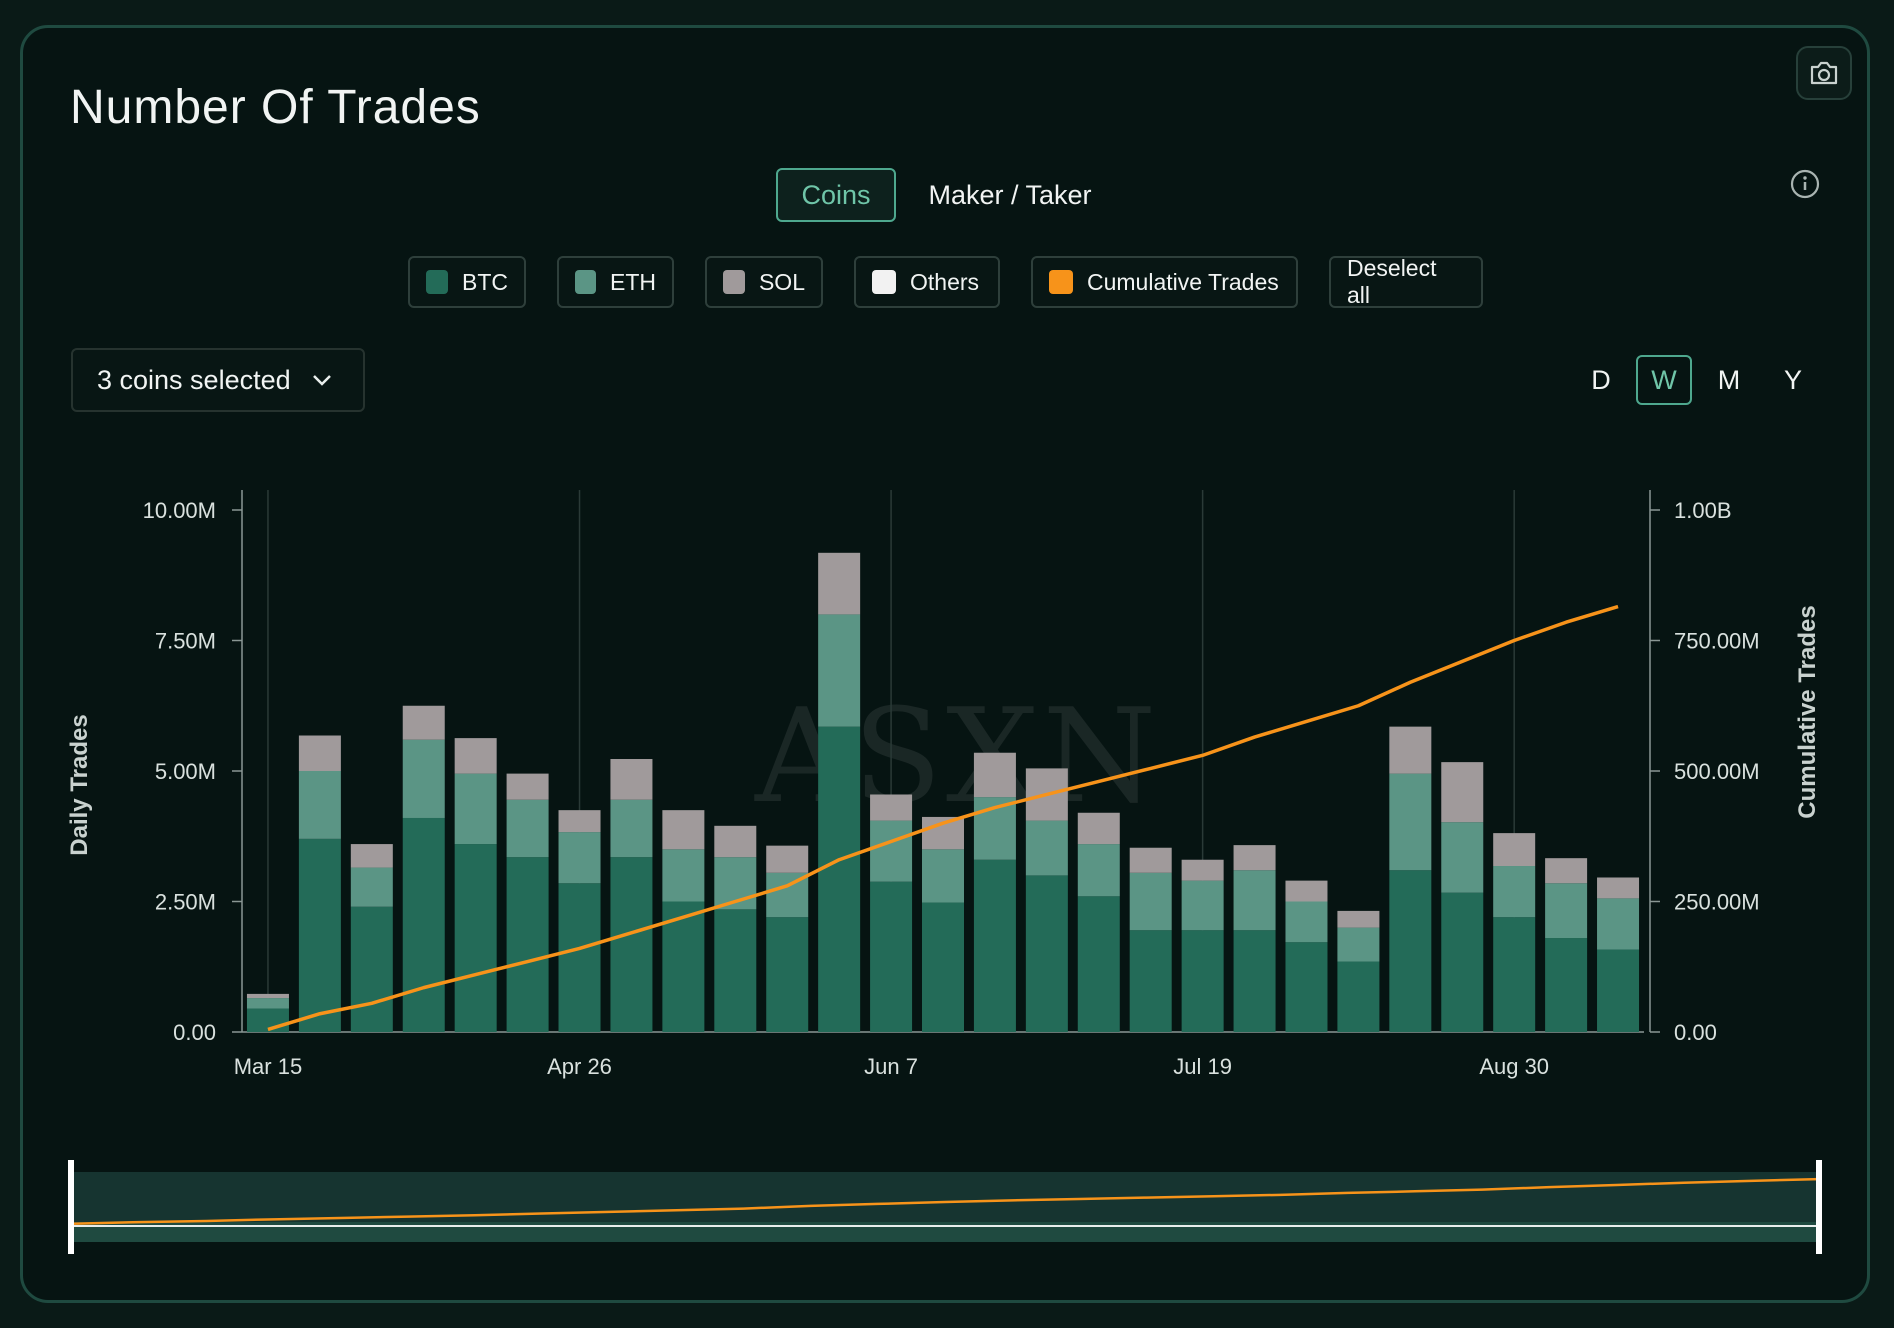 This screenshot has width=1894, height=1328. Describe the element at coordinates (1717, 771) in the screenshot. I see `y2-tick-label: 500.00M` at that location.